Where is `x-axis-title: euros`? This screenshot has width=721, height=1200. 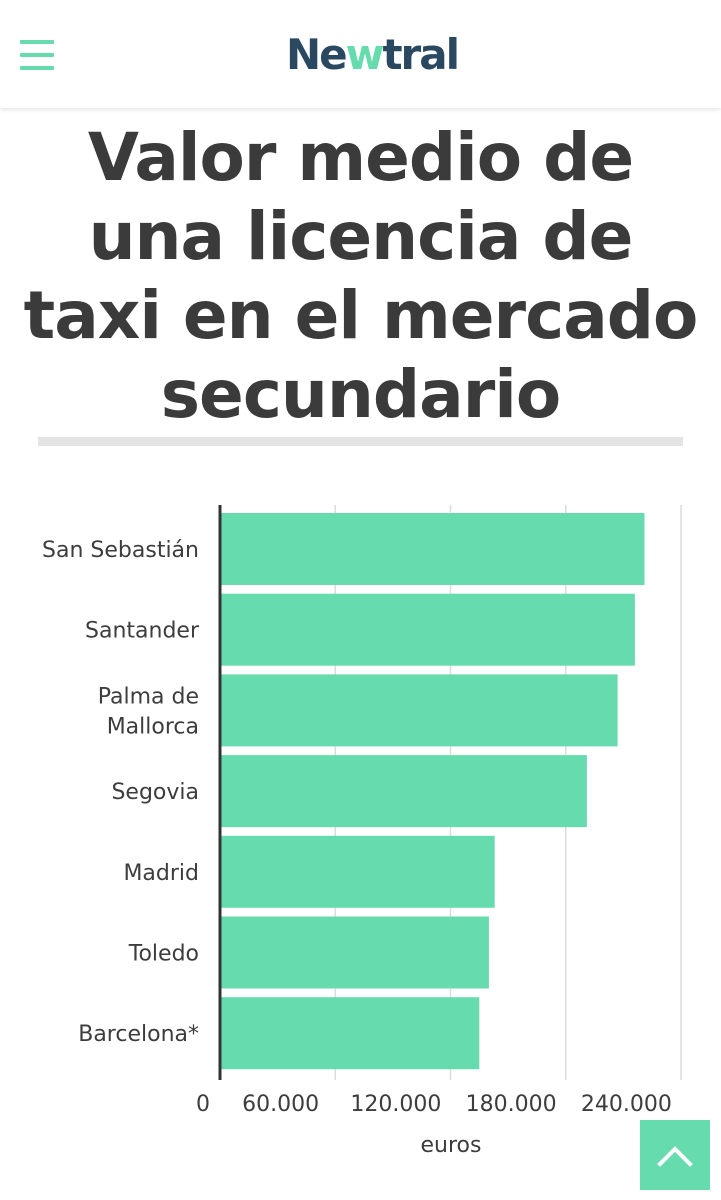 x-axis-title: euros is located at coordinates (451, 1145).